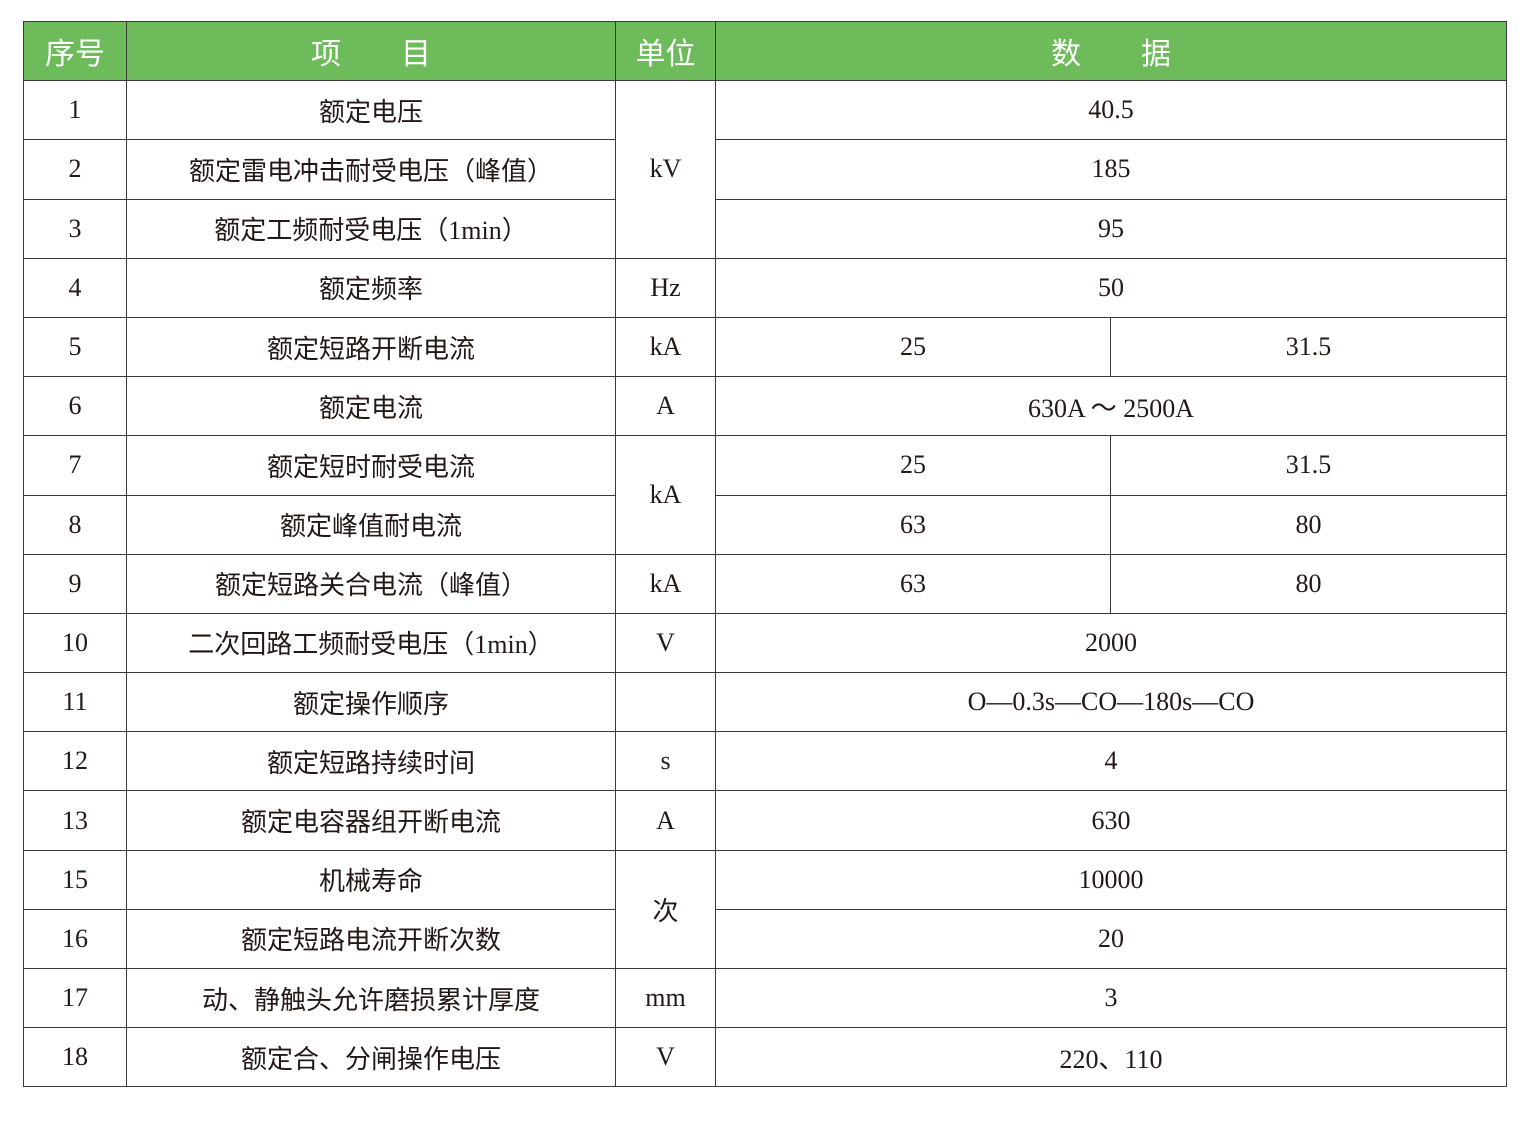 The height and width of the screenshot is (1126, 1529). I want to click on header-row: 序号 项 目 单位 数 据, so click(765, 51).